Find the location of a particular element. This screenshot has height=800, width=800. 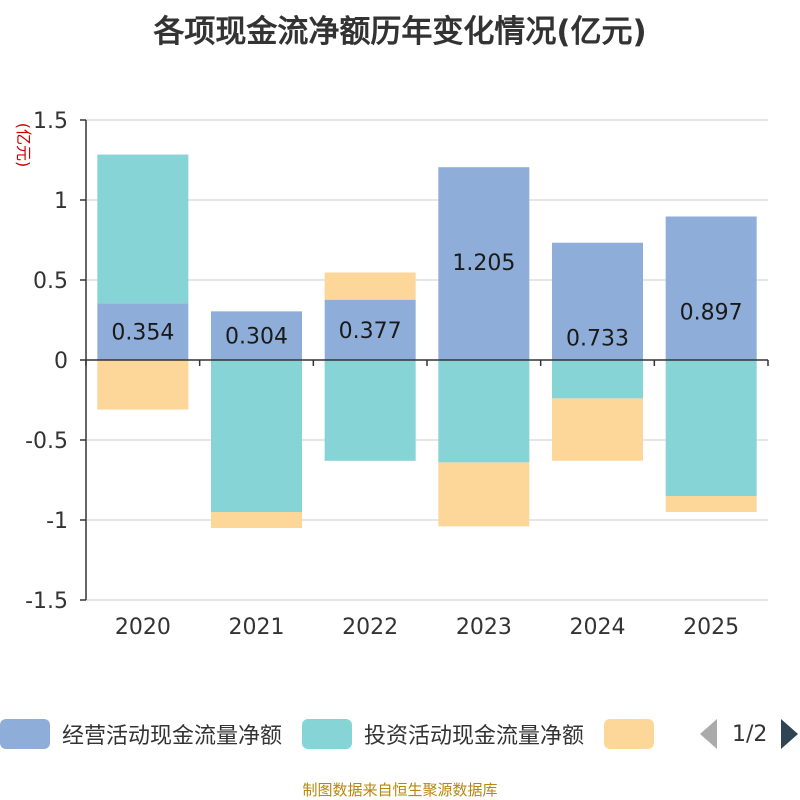

y-unit-label: (亿元) is located at coordinates (23, 145).